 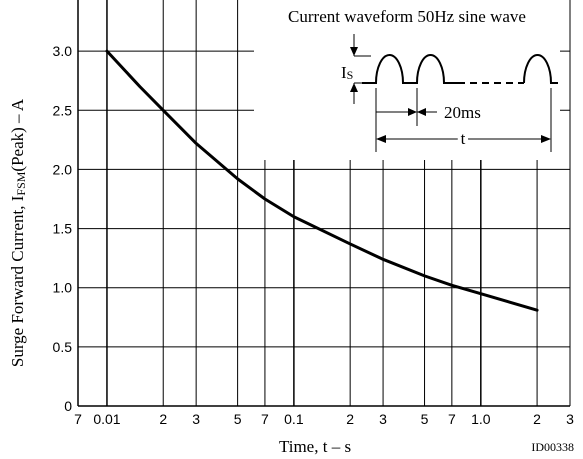 I want to click on y-tick-label: 0.5, so click(x=63, y=347).